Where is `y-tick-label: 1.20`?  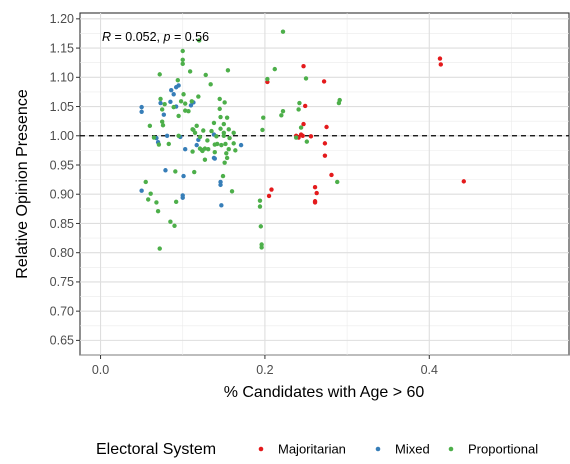 y-tick-label: 1.20 is located at coordinates (62, 19).